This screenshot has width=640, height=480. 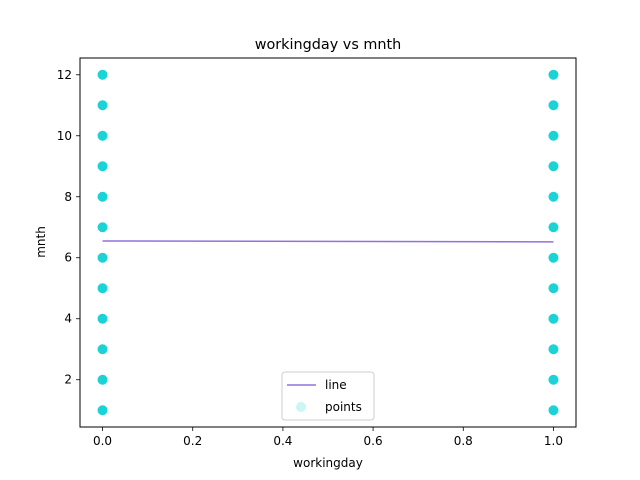 What do you see at coordinates (328, 463) in the screenshot?
I see `x-axis-label: workingday` at bounding box center [328, 463].